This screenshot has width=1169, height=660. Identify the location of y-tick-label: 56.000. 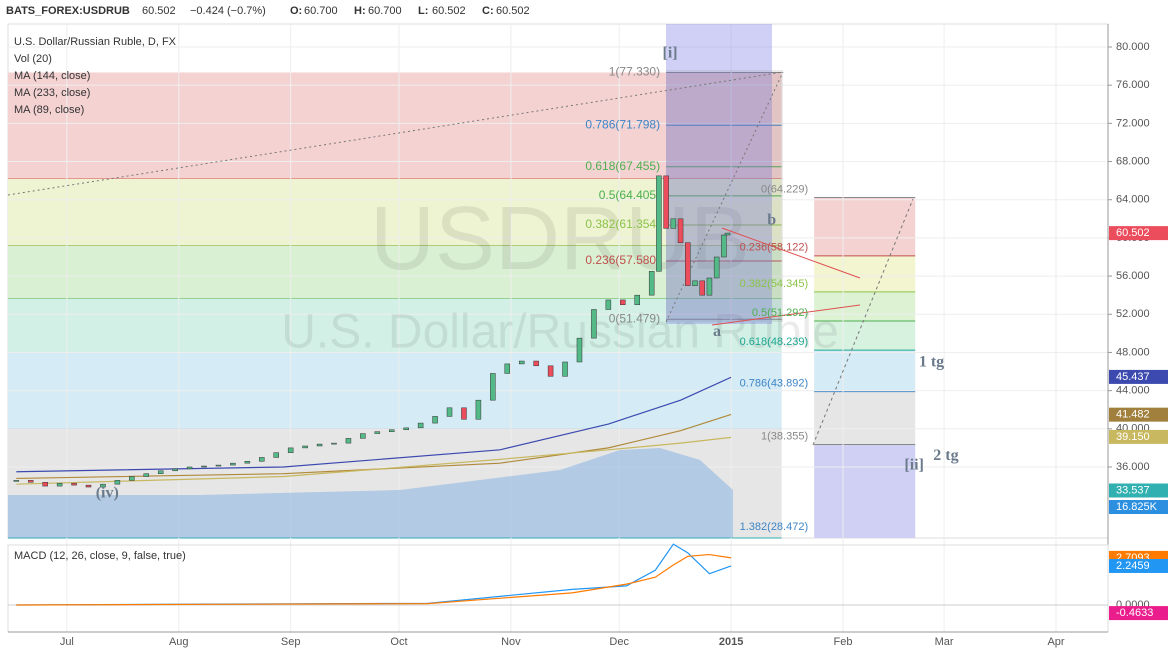
(1133, 276).